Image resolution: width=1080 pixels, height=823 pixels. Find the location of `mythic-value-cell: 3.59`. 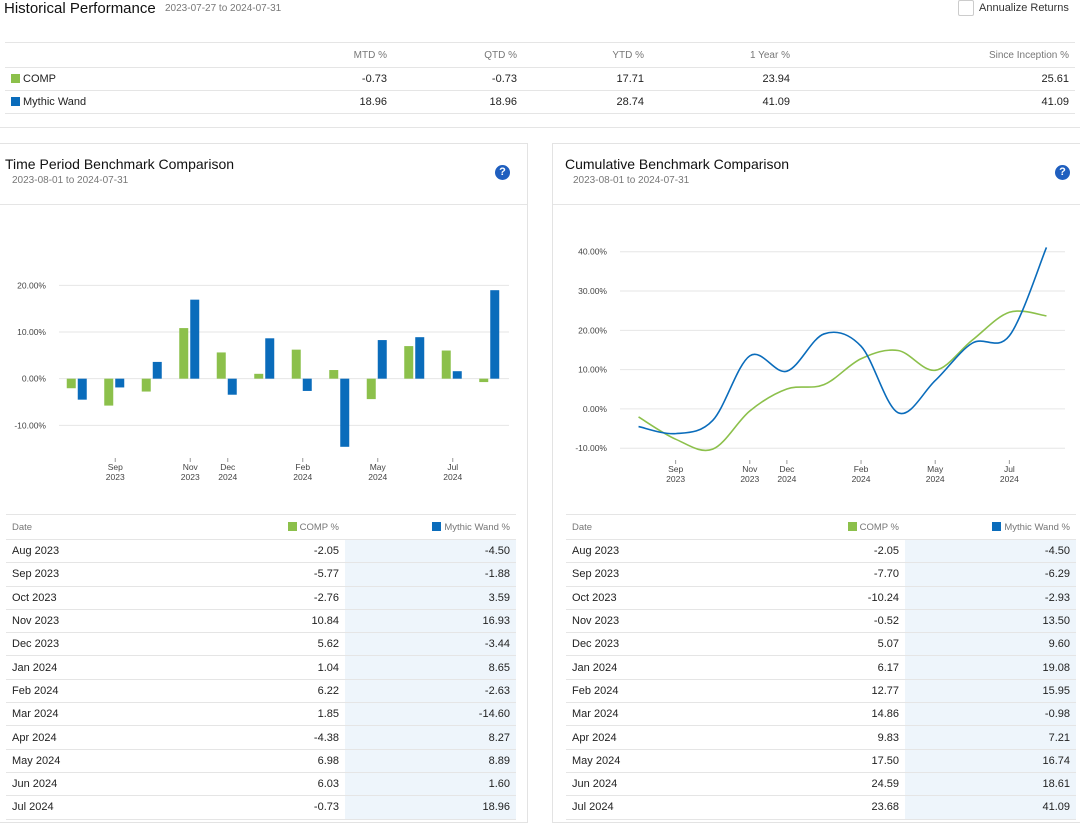

mythic-value-cell: 3.59 is located at coordinates (430, 598).